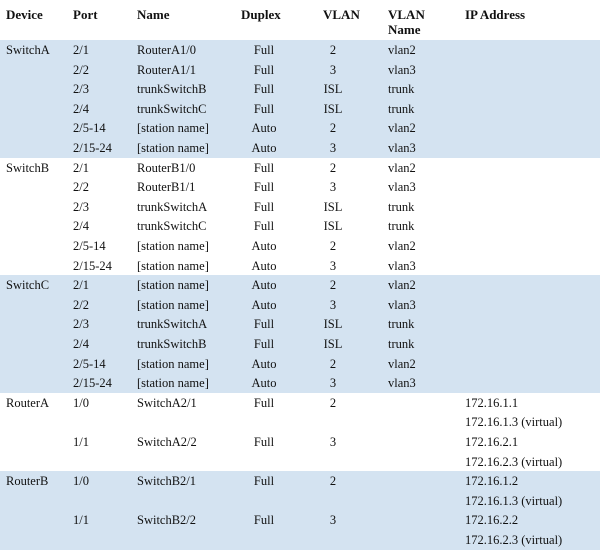 The image size is (600, 550). I want to click on cell-name: RouterA1/1, so click(167, 69).